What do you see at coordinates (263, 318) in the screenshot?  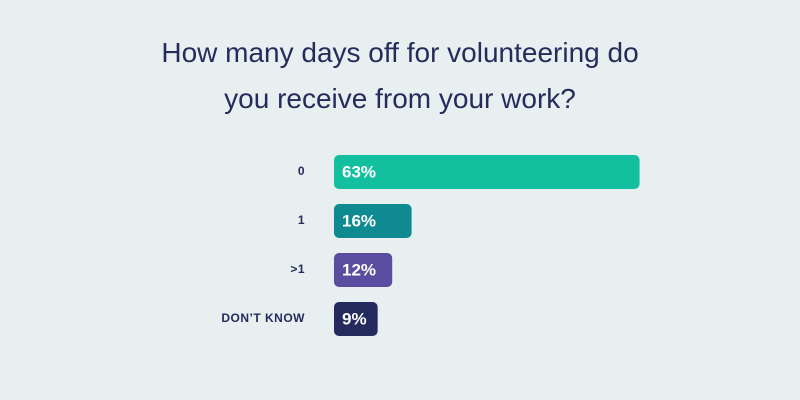 I see `category-label: DON’T KNOW` at bounding box center [263, 318].